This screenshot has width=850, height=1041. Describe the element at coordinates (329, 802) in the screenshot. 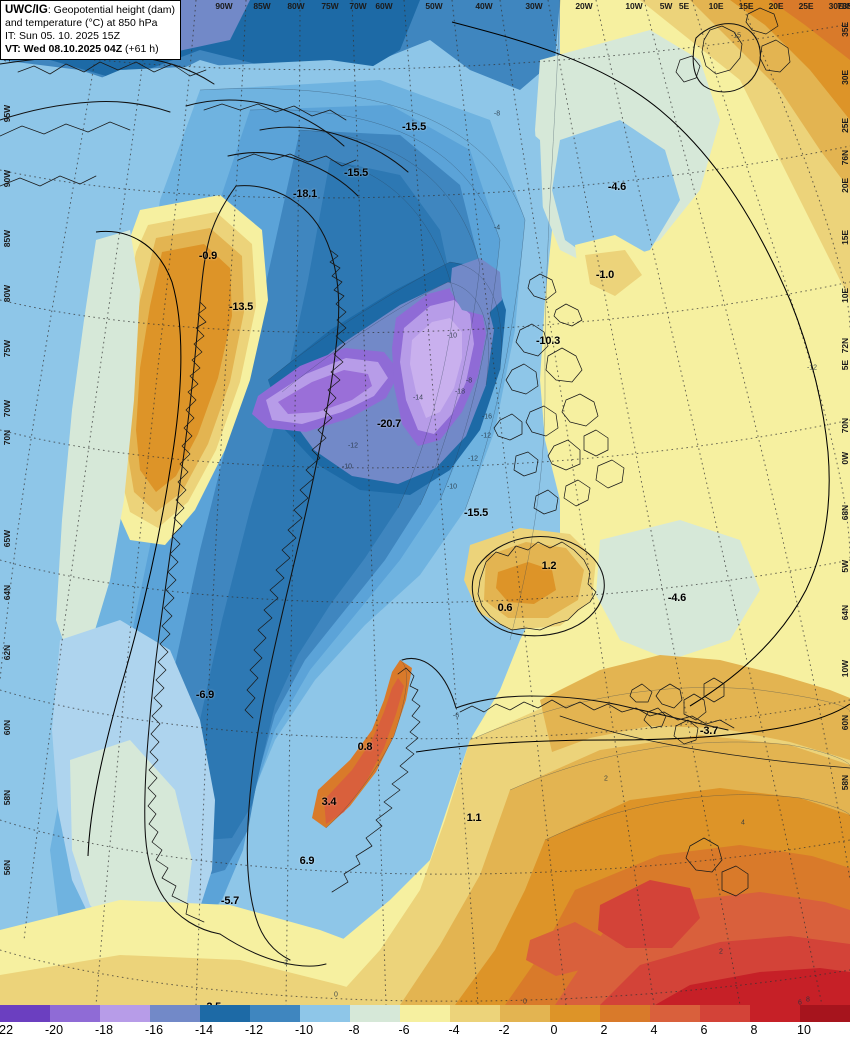

I see `value-label: 3.4` at that location.